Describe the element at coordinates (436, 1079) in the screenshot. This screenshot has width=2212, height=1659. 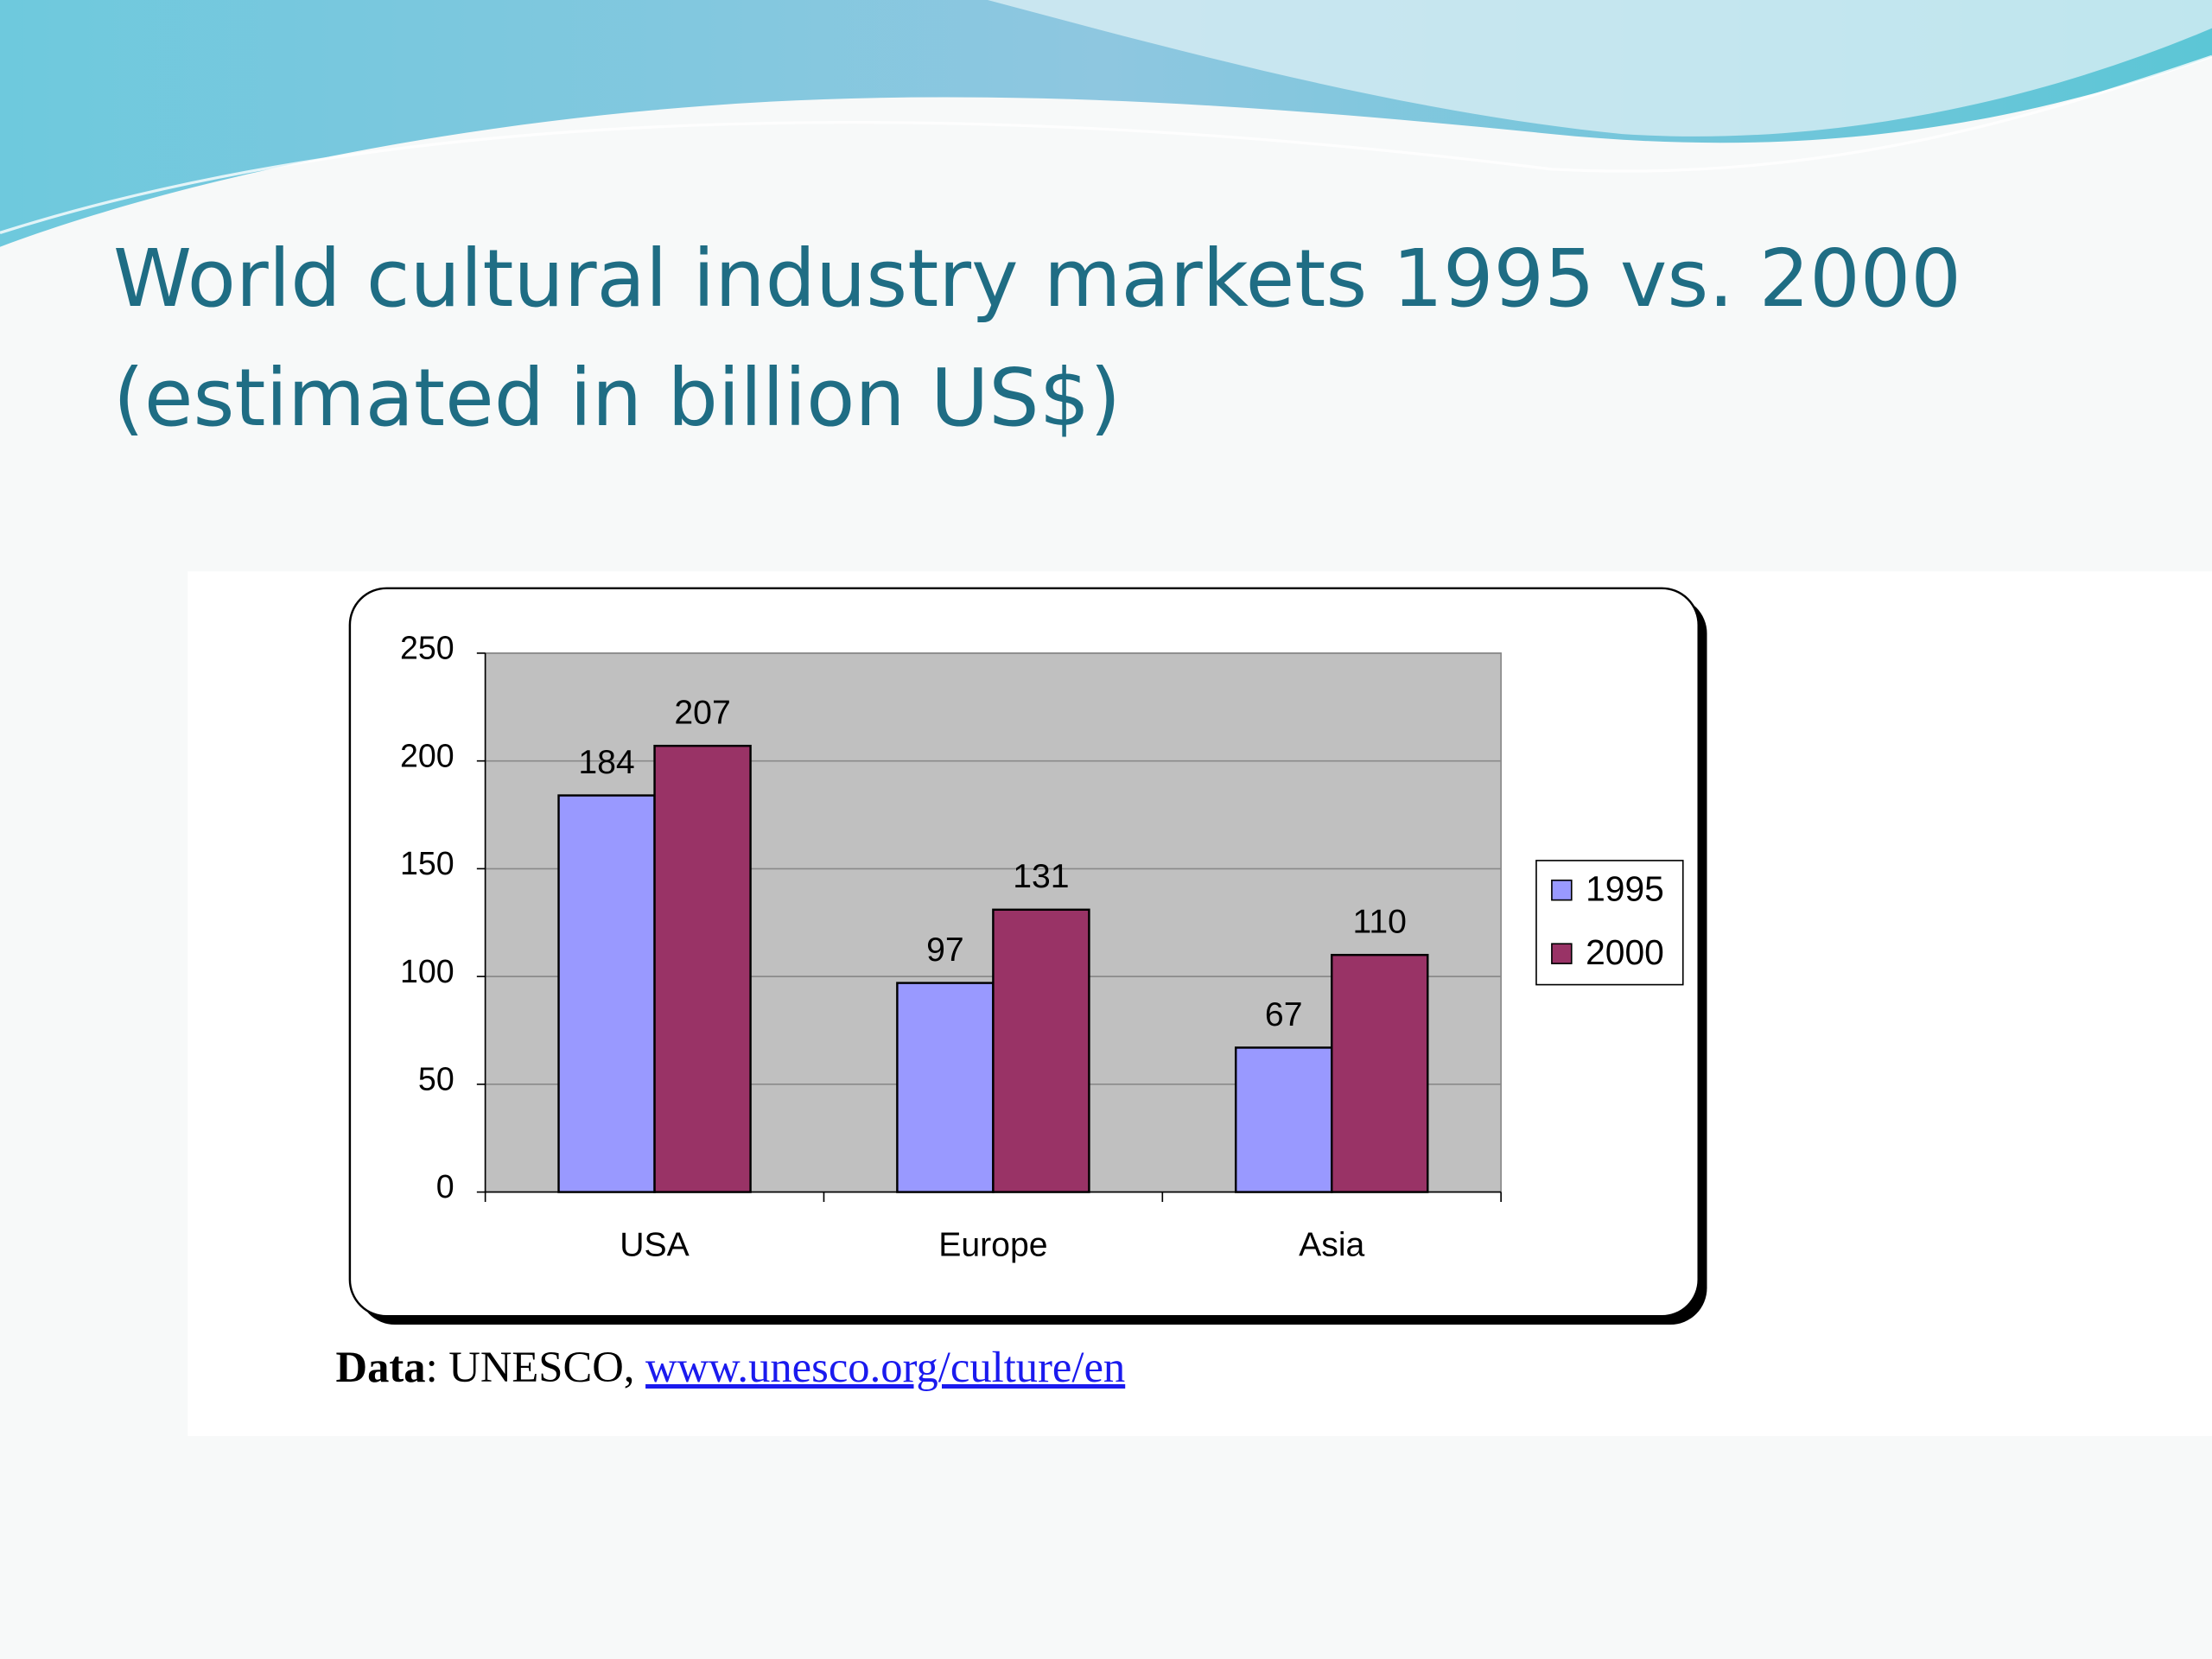
I see `y-tick-label: 50` at that location.